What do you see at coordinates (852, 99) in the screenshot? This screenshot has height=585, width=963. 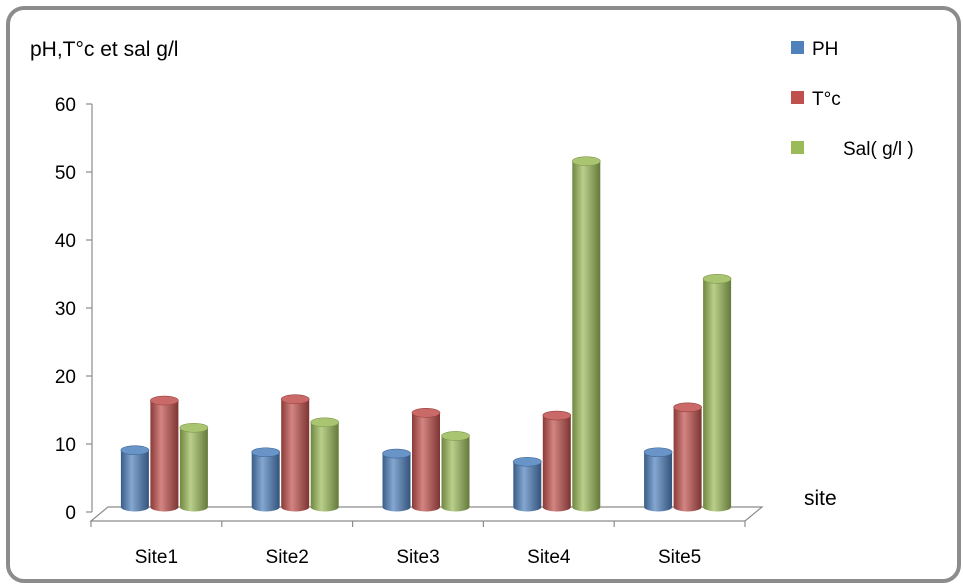 I see `legend: PH T°c Sal( g/l )` at bounding box center [852, 99].